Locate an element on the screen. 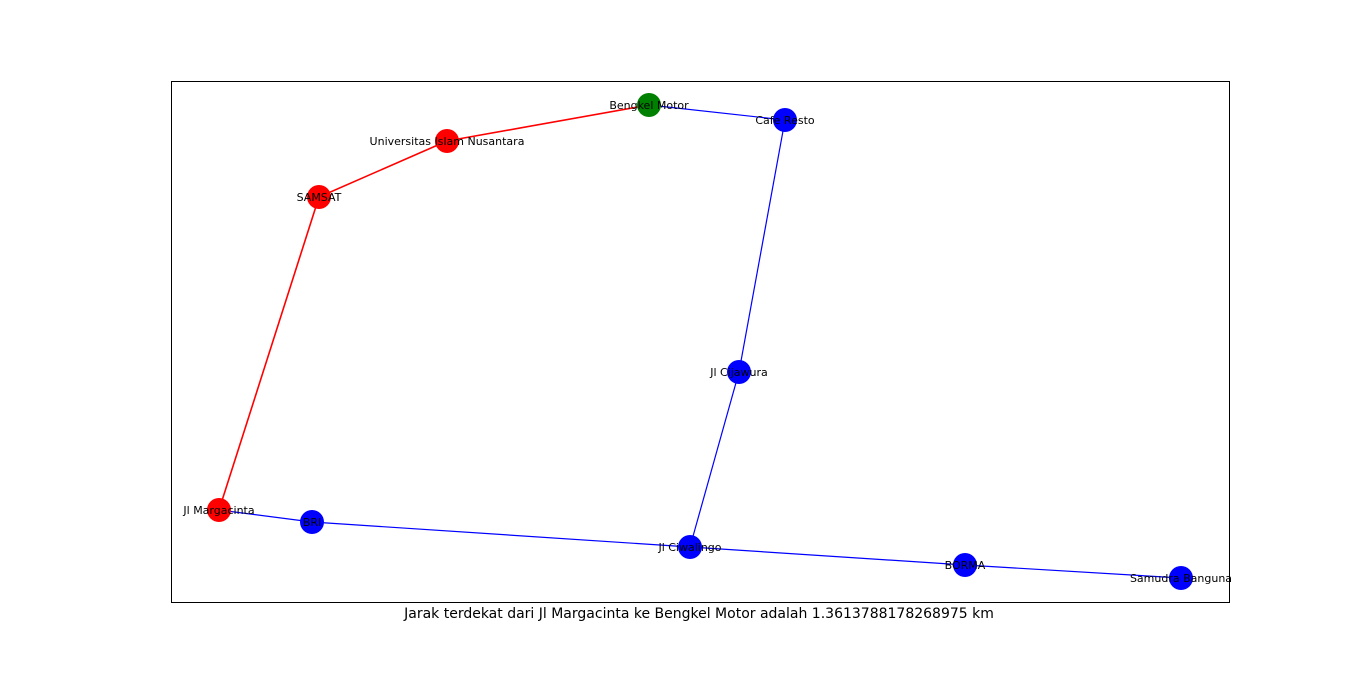 This screenshot has width=1366, height=676. node-bengkel is located at coordinates (649, 105).